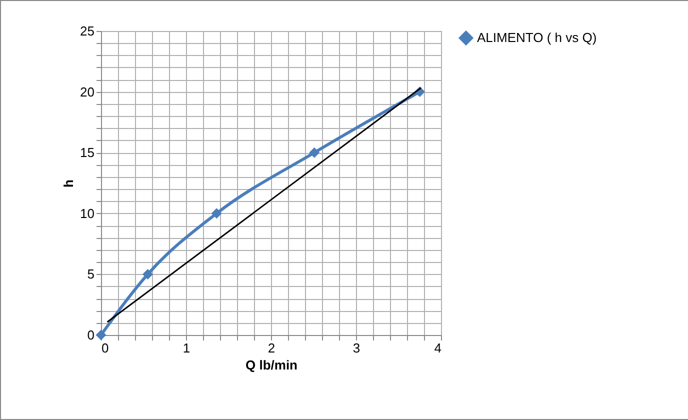  Describe the element at coordinates (87, 152) in the screenshot. I see `y-tick-label: 15` at that location.